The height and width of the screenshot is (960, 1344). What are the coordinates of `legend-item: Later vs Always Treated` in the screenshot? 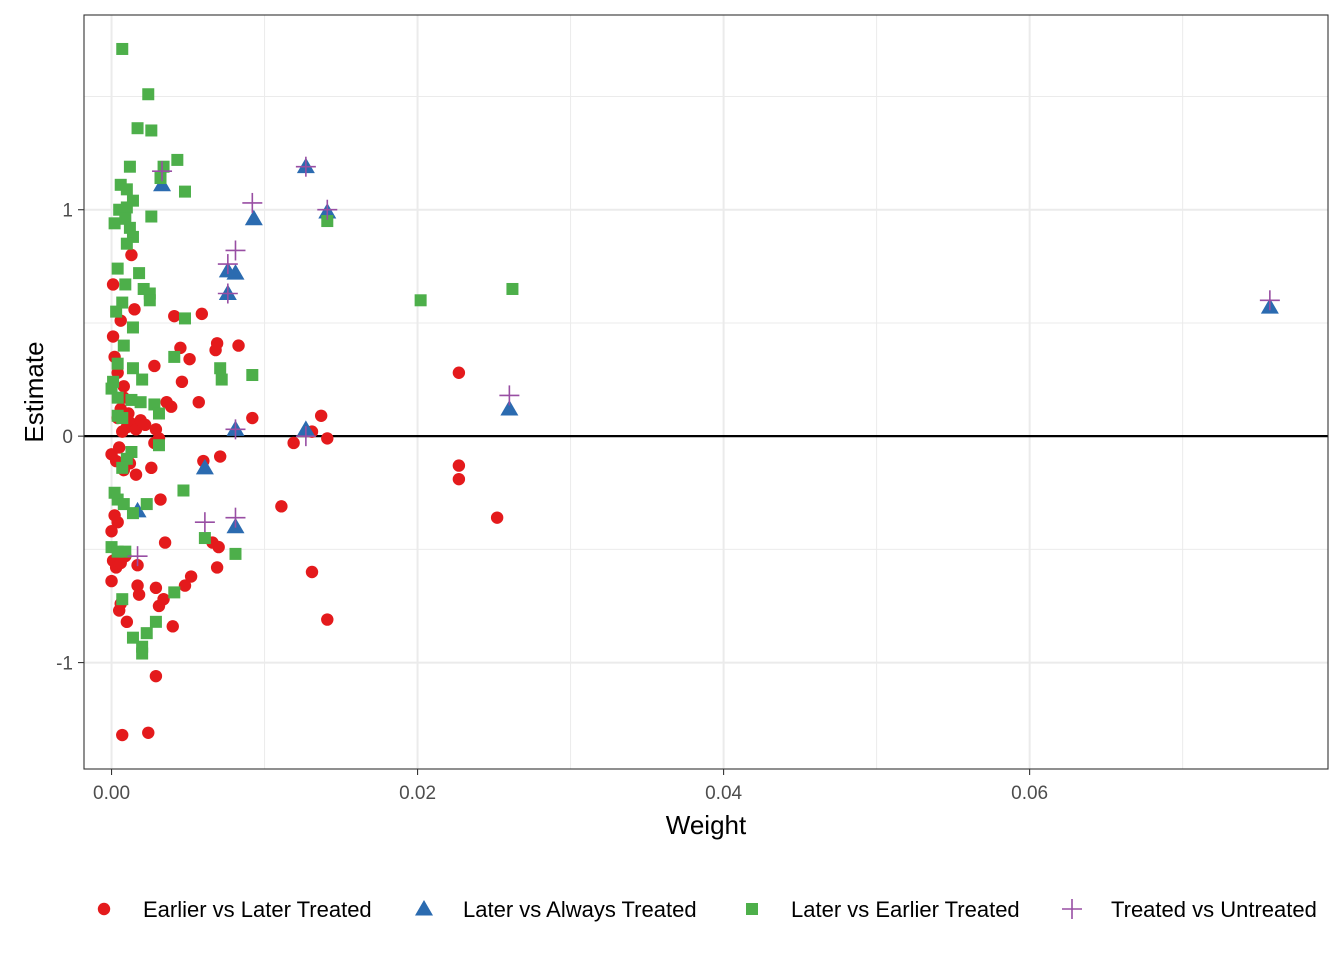 It's located at (556, 909).